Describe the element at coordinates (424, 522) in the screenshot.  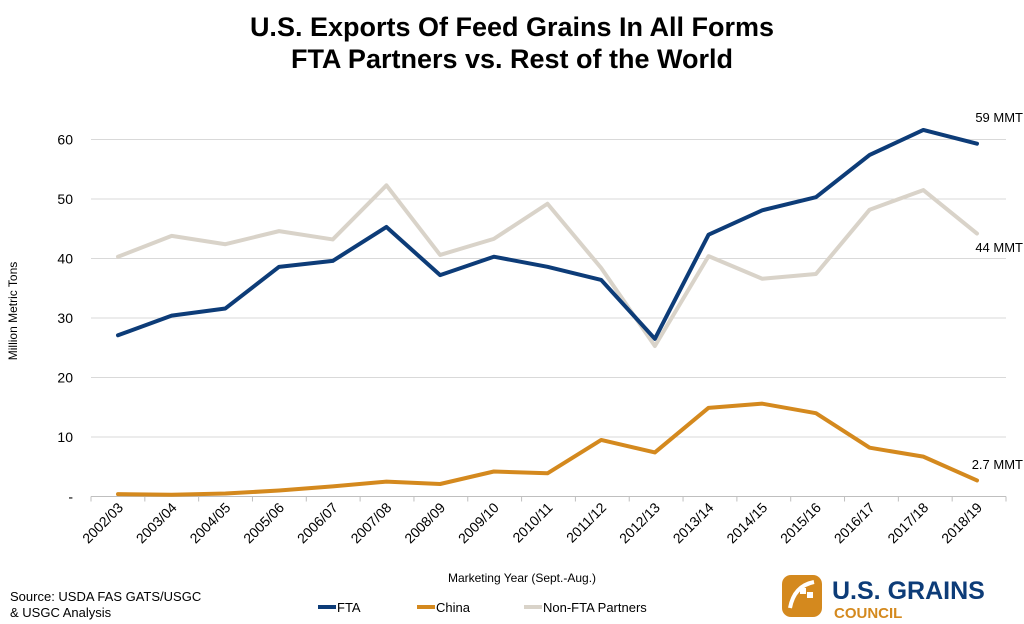
I see `x-tick-label: 2008/09` at that location.